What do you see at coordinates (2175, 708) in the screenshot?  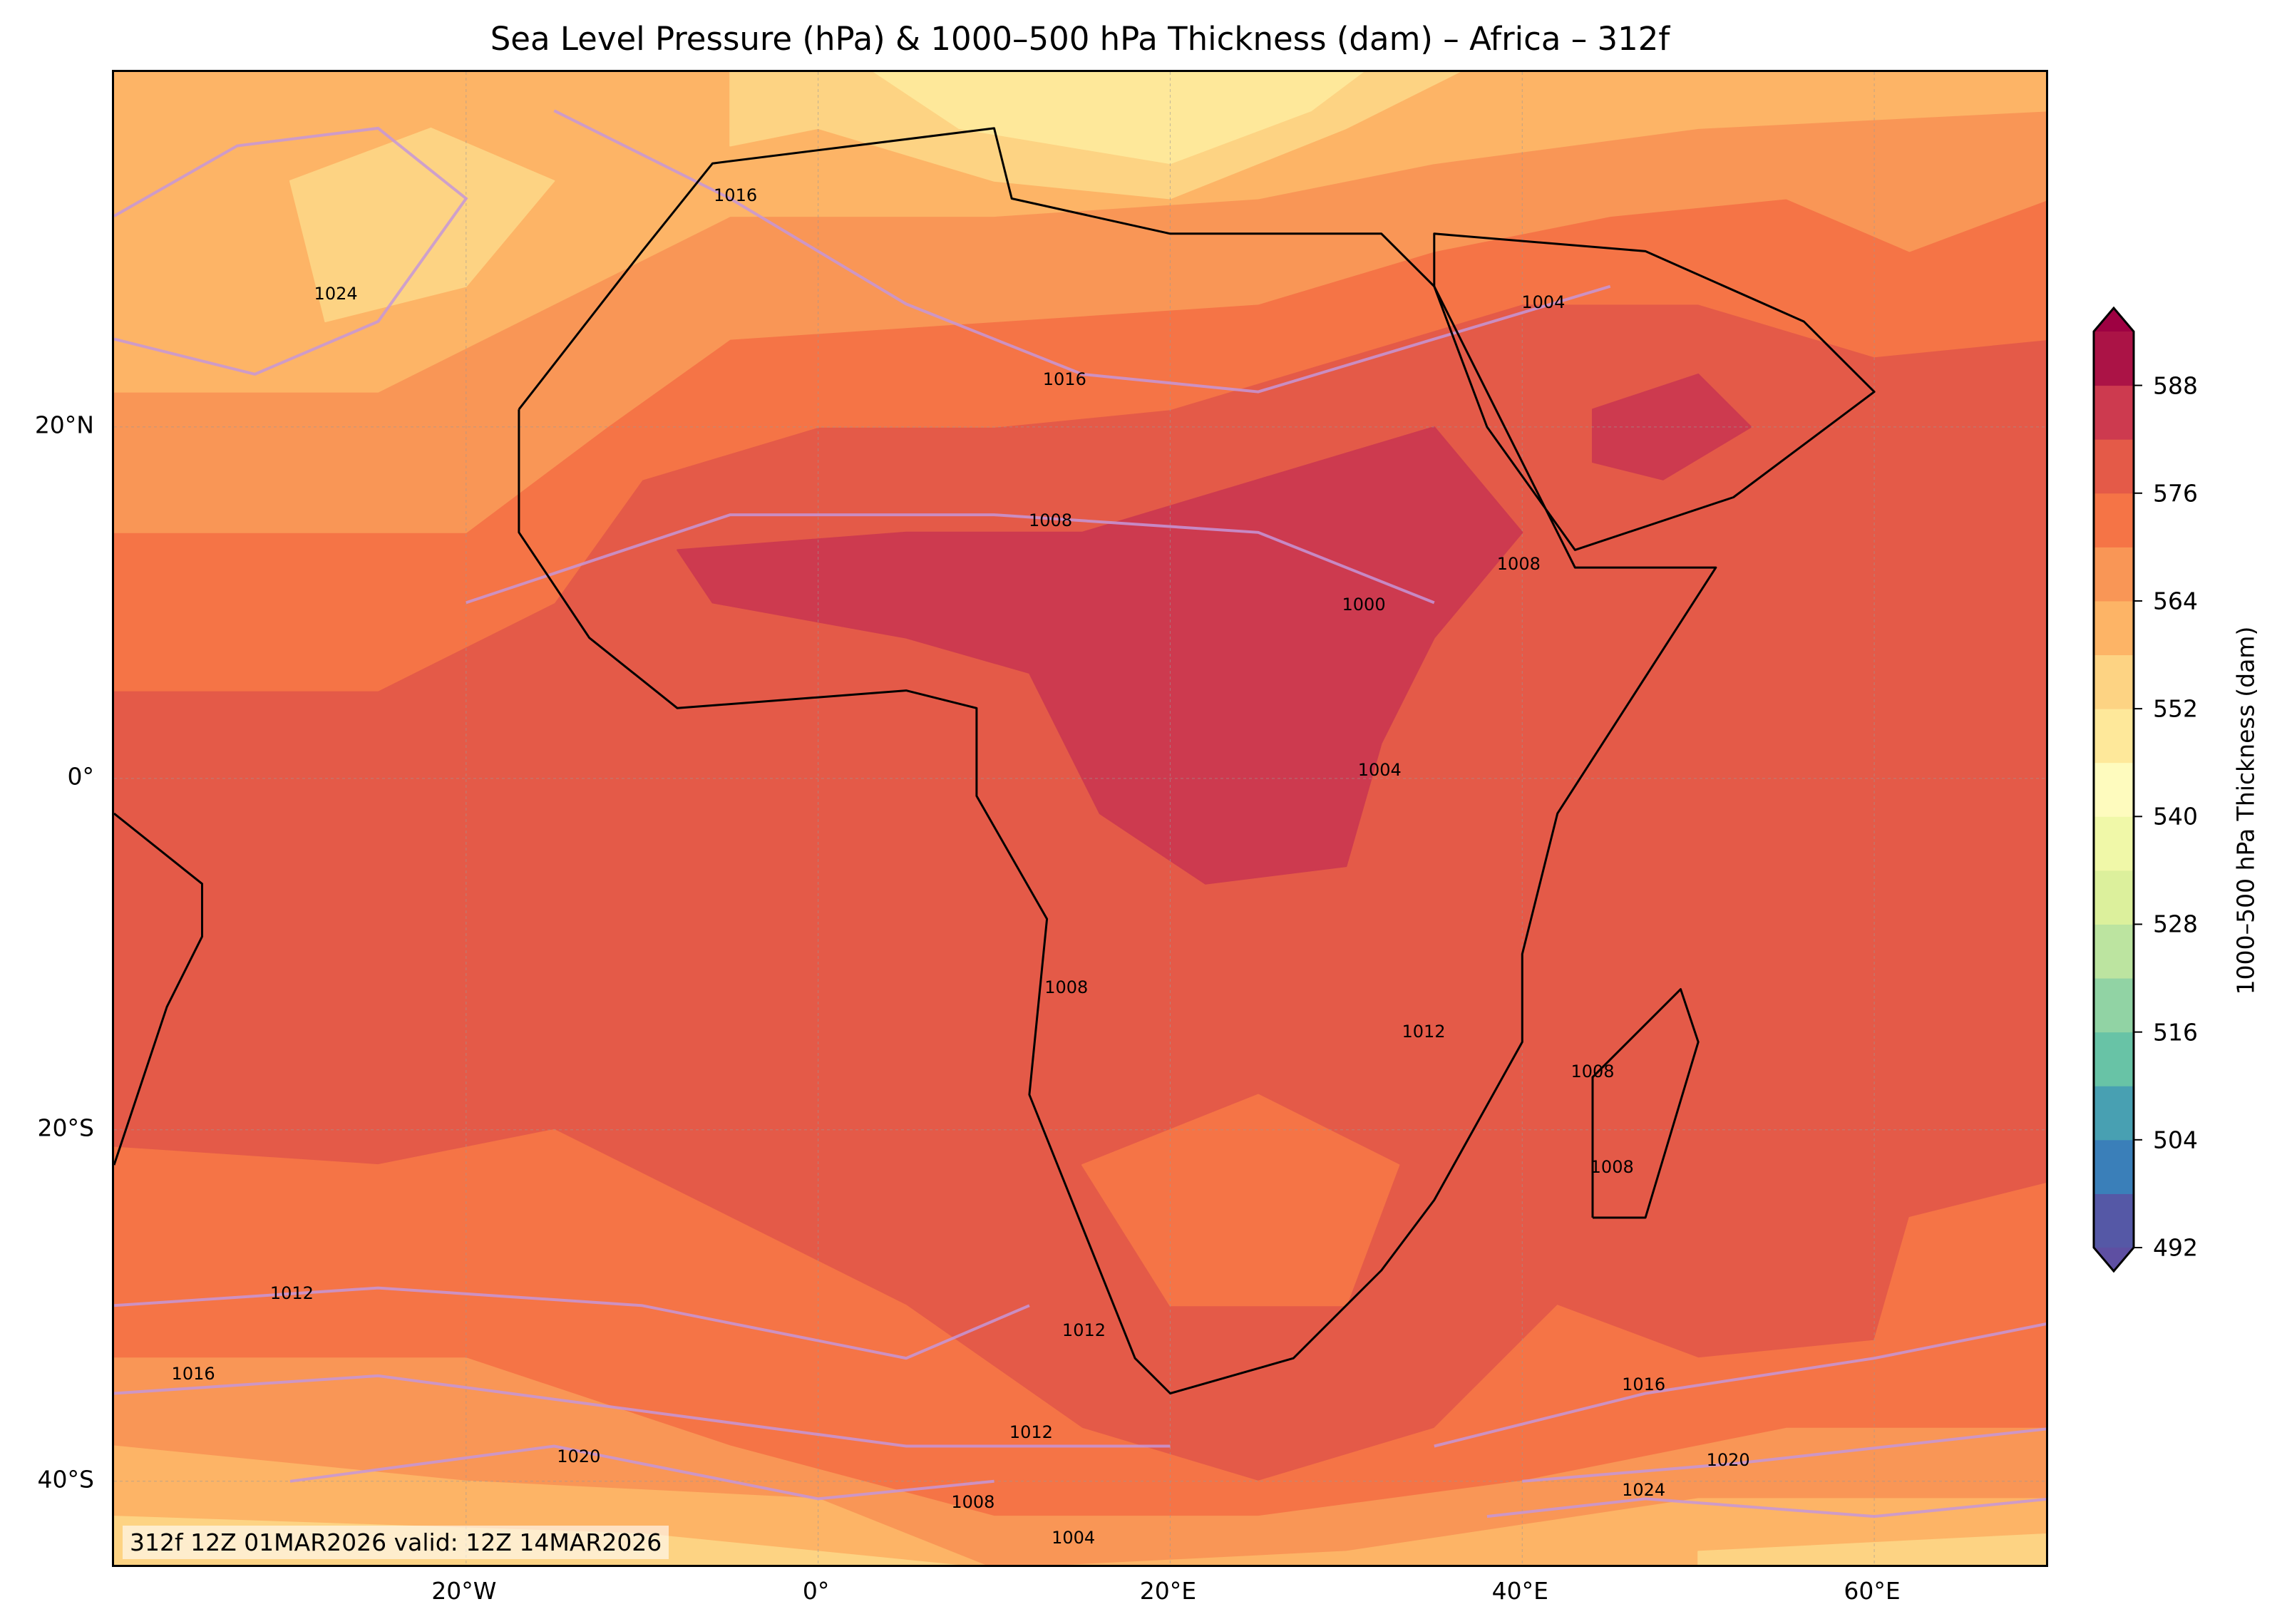 I see `colorbar-tick-label: 552` at bounding box center [2175, 708].